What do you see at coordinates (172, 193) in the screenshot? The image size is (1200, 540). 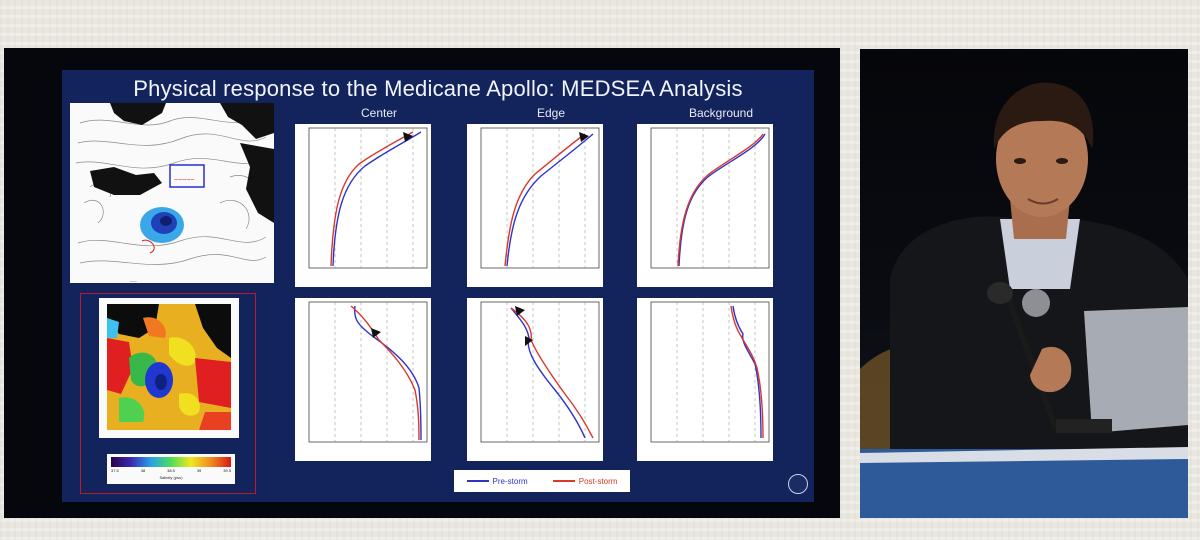 I see `contour-map: ~~~~~ ___` at bounding box center [172, 193].